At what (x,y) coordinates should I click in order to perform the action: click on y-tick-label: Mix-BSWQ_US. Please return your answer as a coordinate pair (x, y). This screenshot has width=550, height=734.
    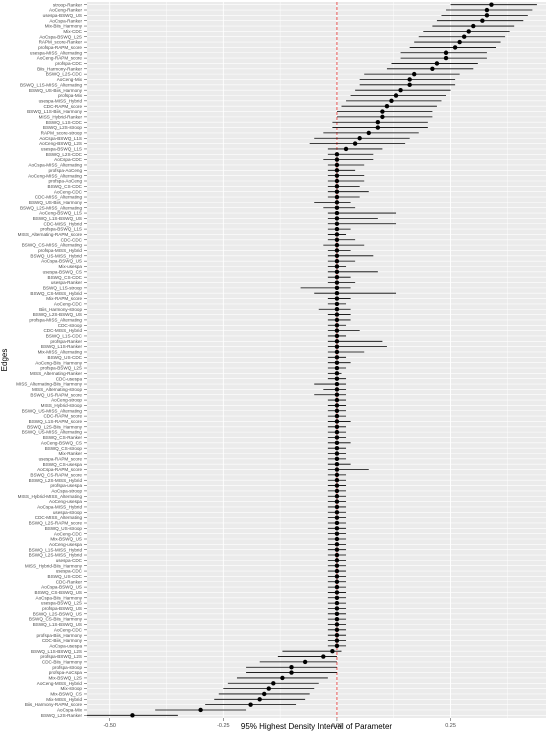
    Looking at the image, I should click on (66, 539).